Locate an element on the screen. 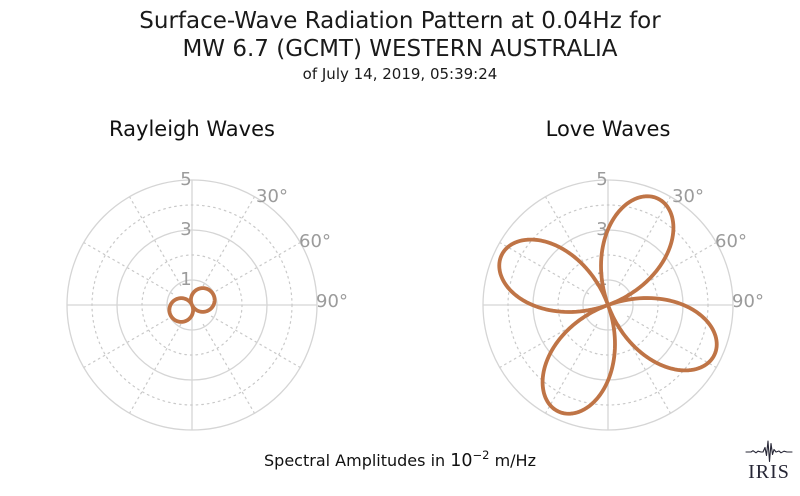  seismogram-icon is located at coordinates (769, 451).